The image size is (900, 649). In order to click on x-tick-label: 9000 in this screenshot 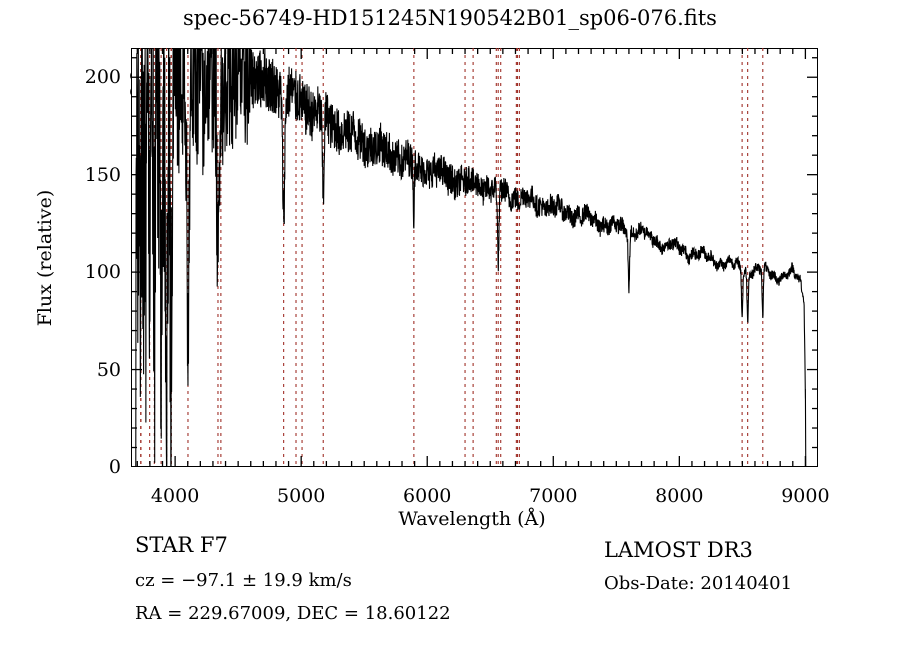, I will do `click(805, 496)`.